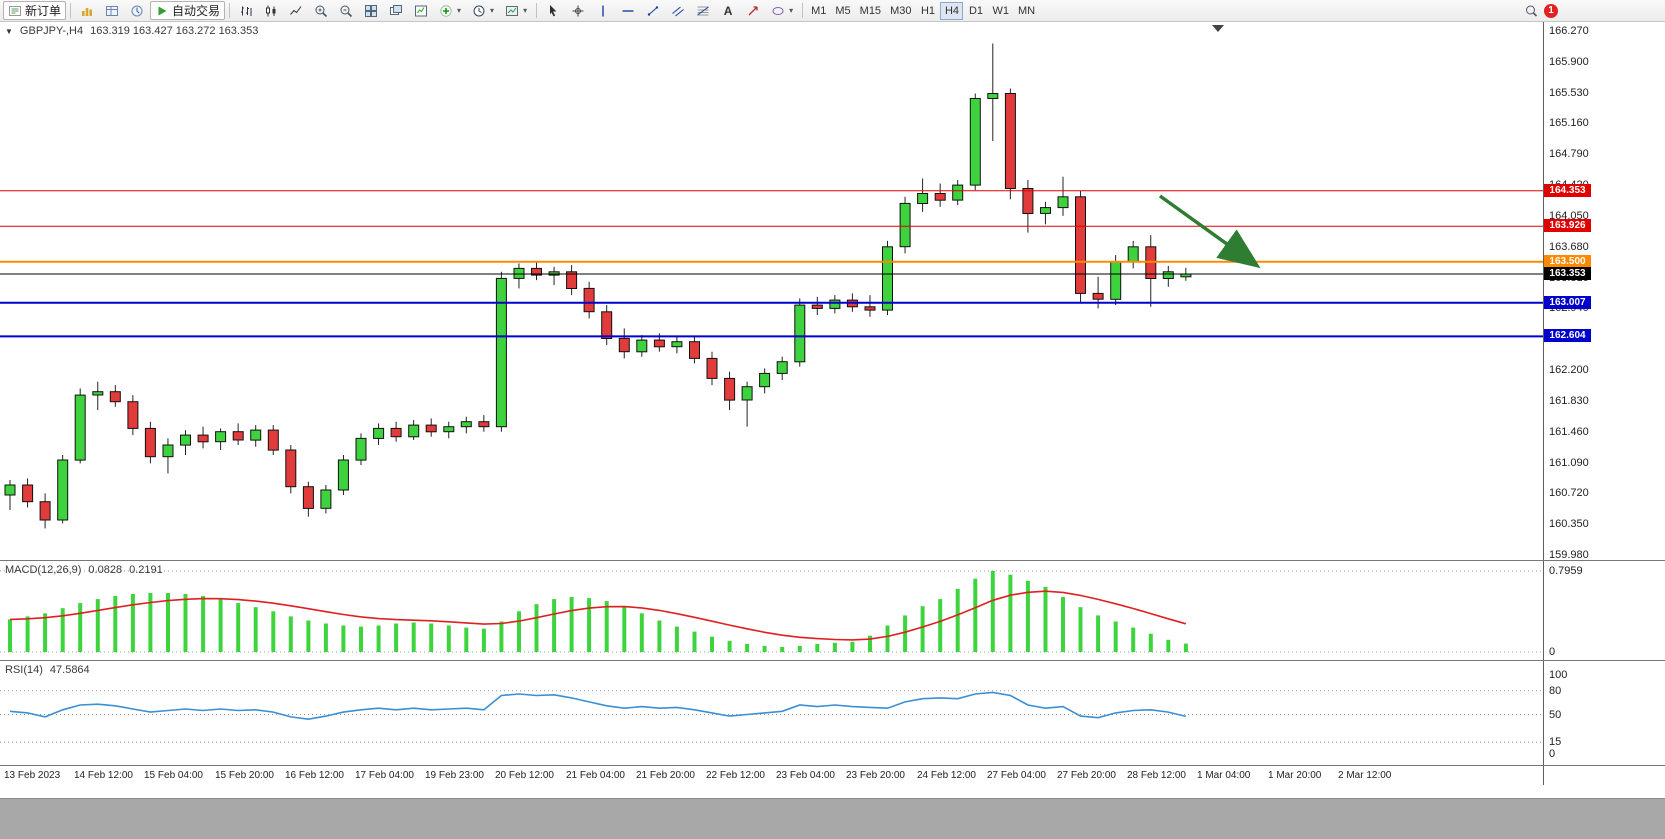  I want to click on vertical-line-tool-button, so click(603, 10).